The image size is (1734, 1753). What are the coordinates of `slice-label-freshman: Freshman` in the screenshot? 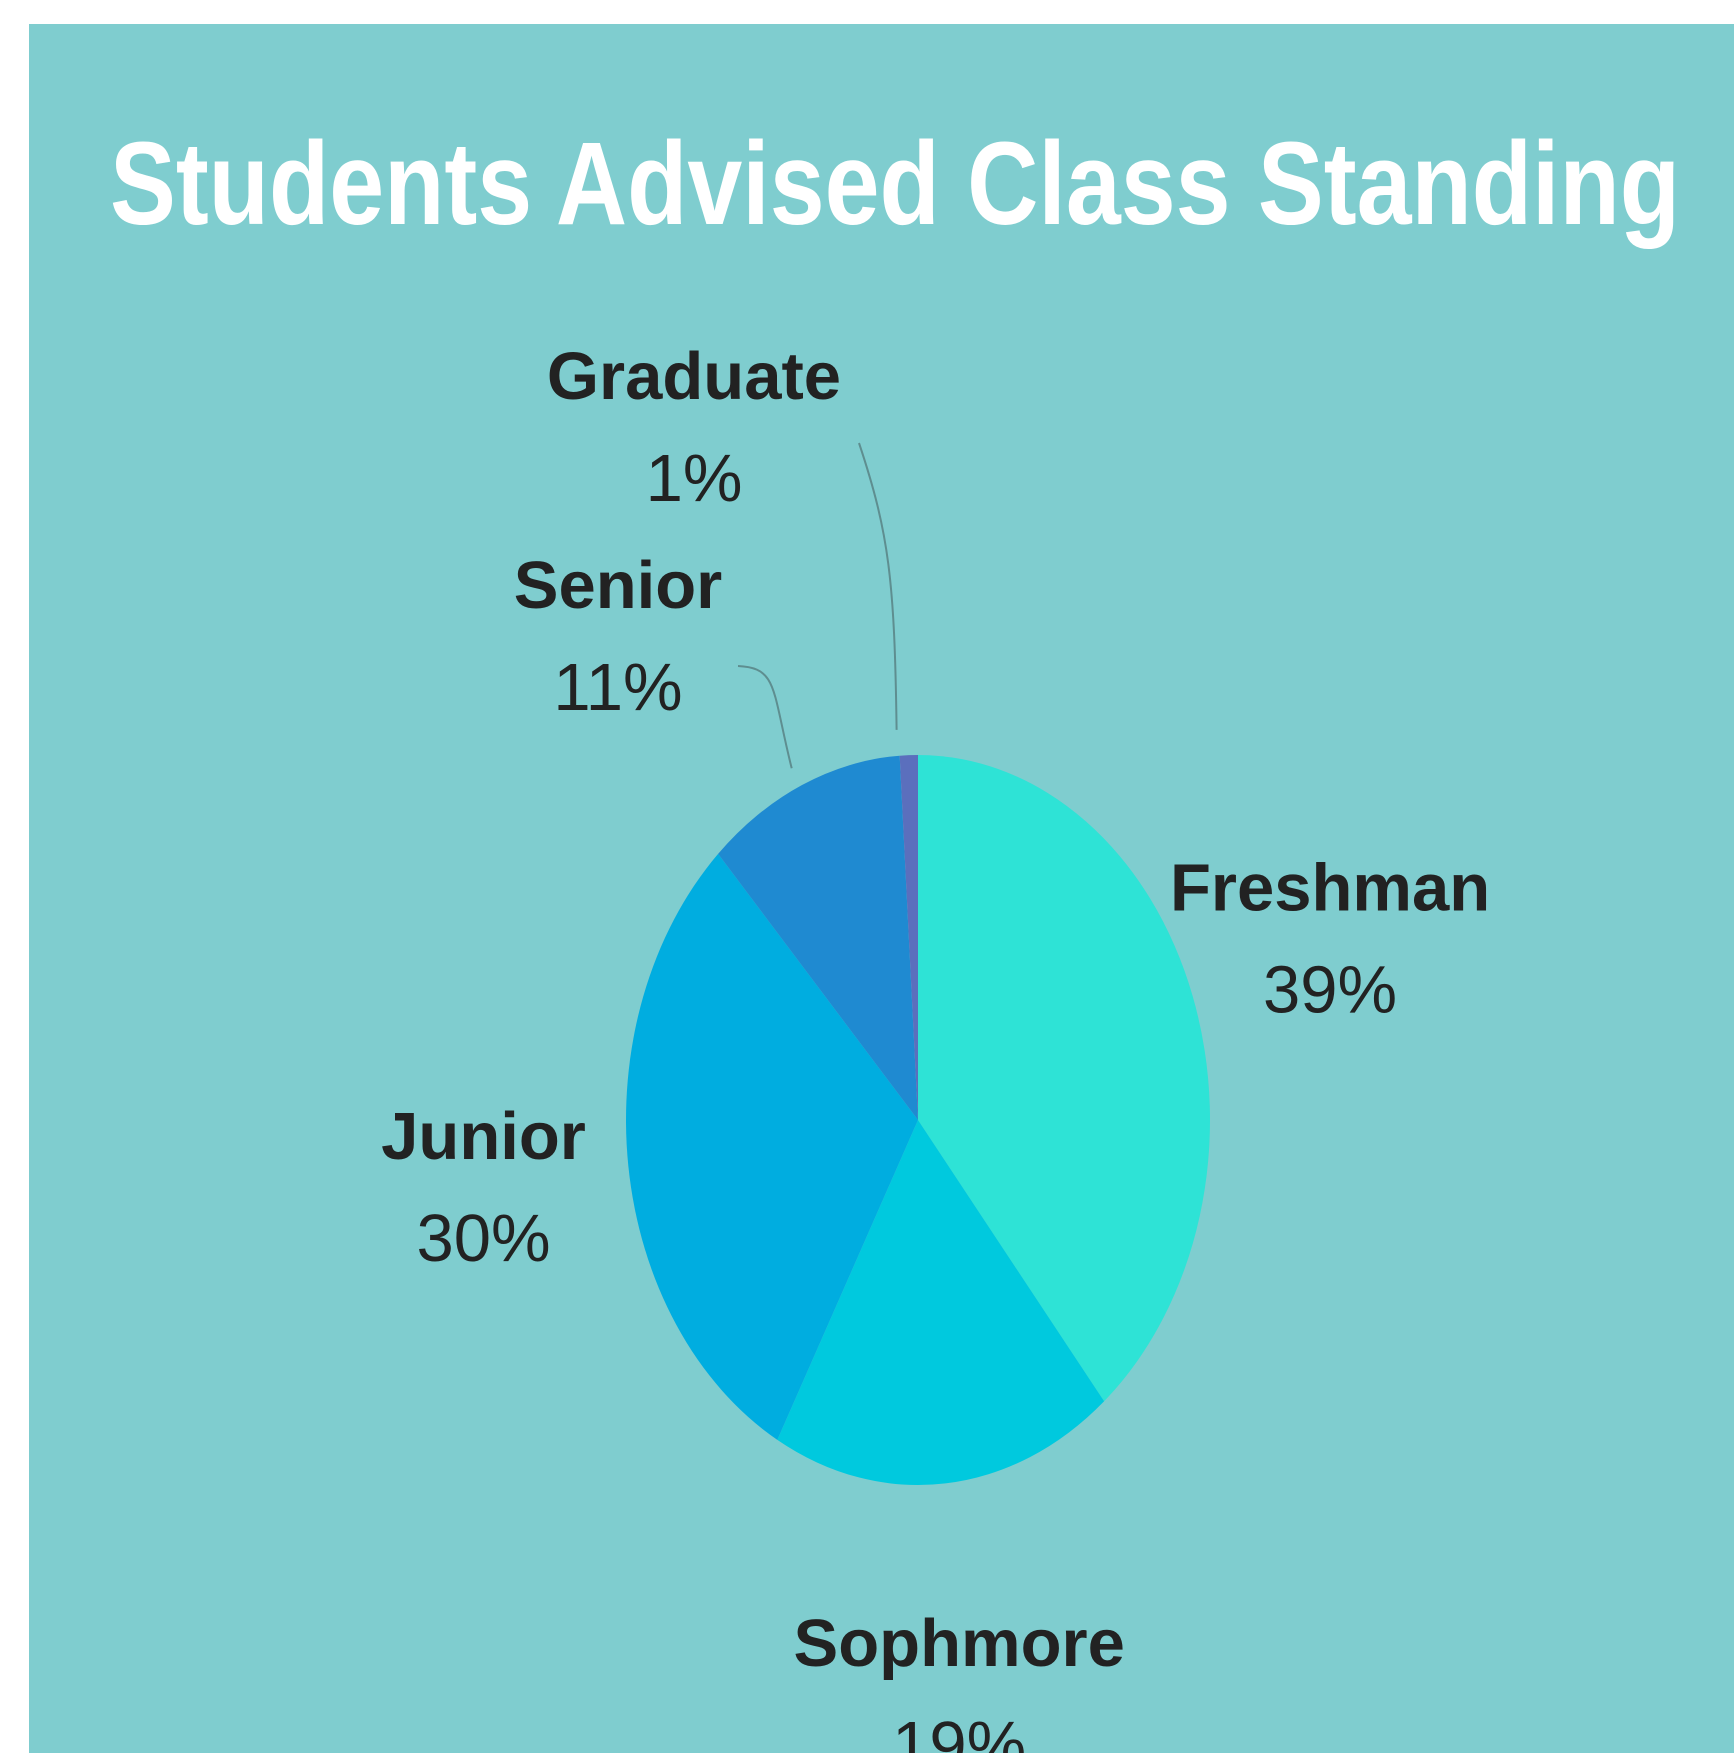 It's located at (1330, 887).